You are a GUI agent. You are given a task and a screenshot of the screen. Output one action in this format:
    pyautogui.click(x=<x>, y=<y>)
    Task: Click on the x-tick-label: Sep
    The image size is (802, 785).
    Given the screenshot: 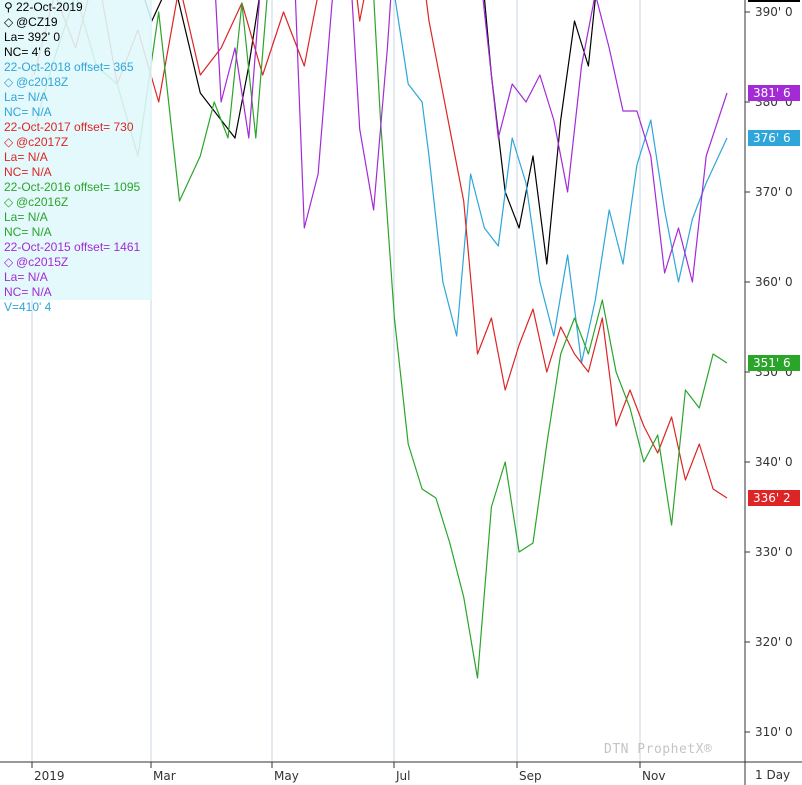 What is the action you would take?
    pyautogui.click(x=530, y=776)
    